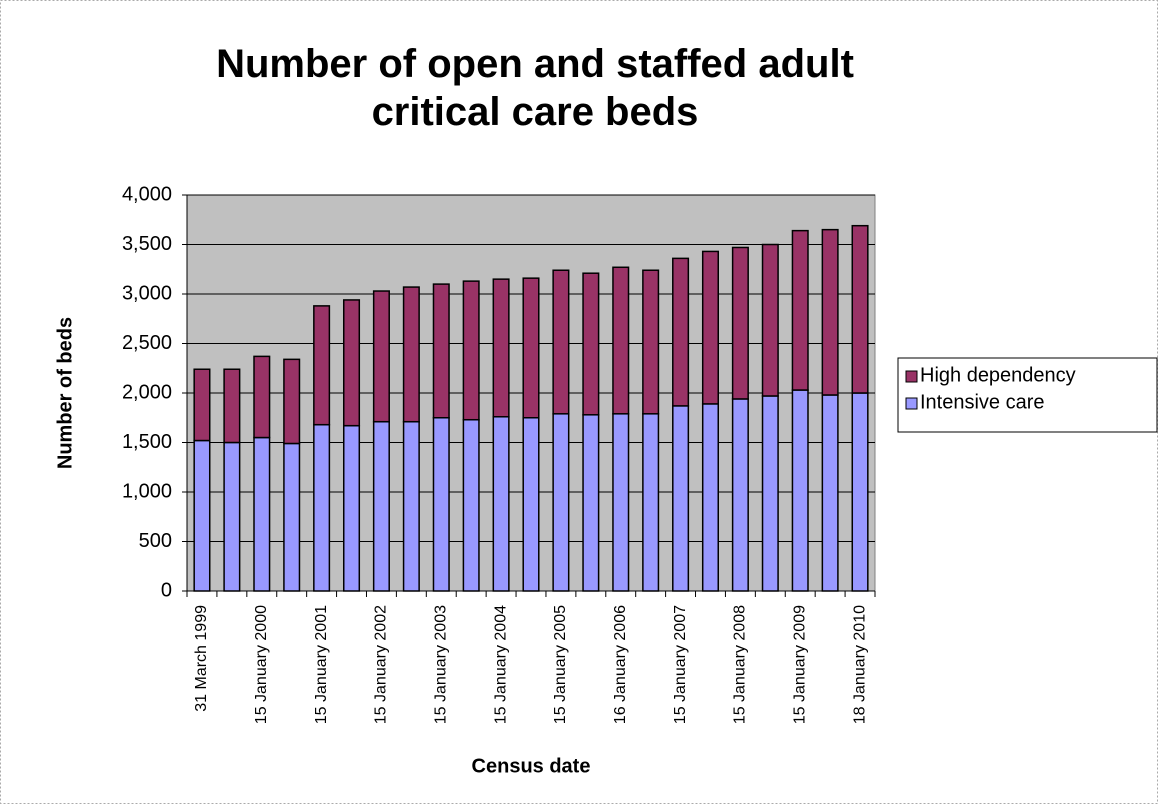  Describe the element at coordinates (381, 664) in the screenshot. I see `x-tick-label: 15 January 2002` at that location.